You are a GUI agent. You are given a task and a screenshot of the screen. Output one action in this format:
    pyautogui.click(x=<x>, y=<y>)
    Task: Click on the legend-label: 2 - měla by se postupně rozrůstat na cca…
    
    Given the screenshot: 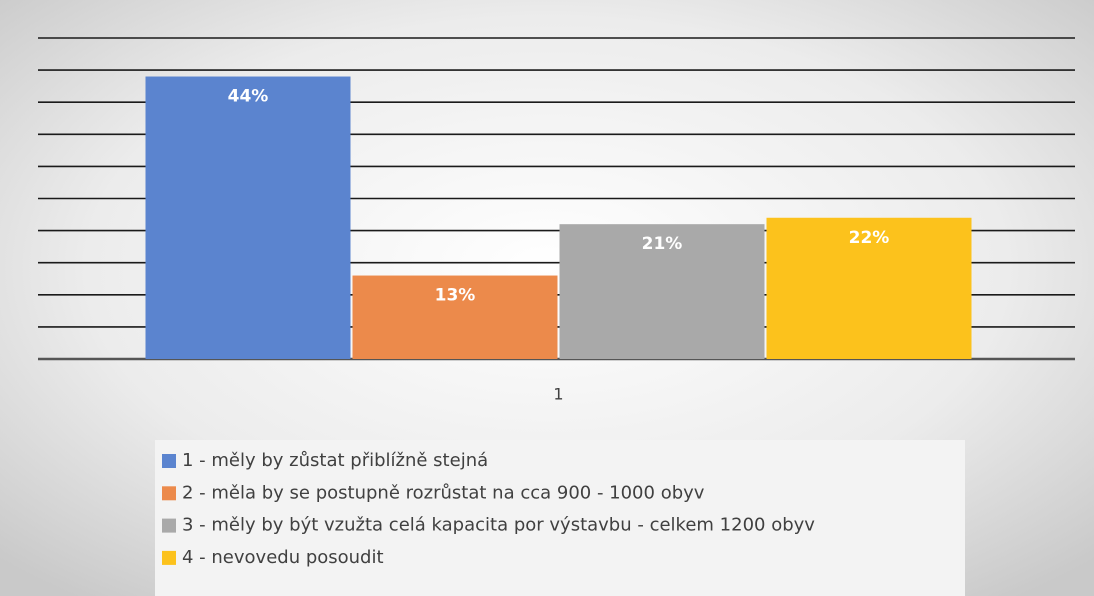 What is the action you would take?
    pyautogui.click(x=443, y=492)
    